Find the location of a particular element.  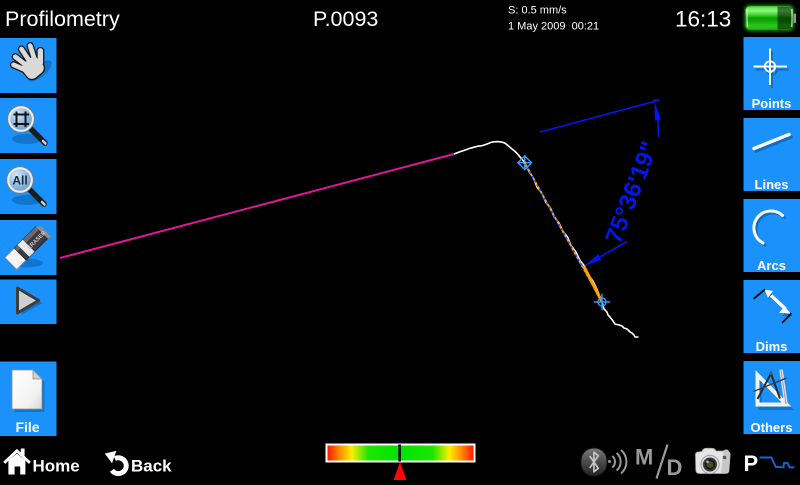

svg-text: 1 May 2009 00:21 is located at coordinates (553, 27).